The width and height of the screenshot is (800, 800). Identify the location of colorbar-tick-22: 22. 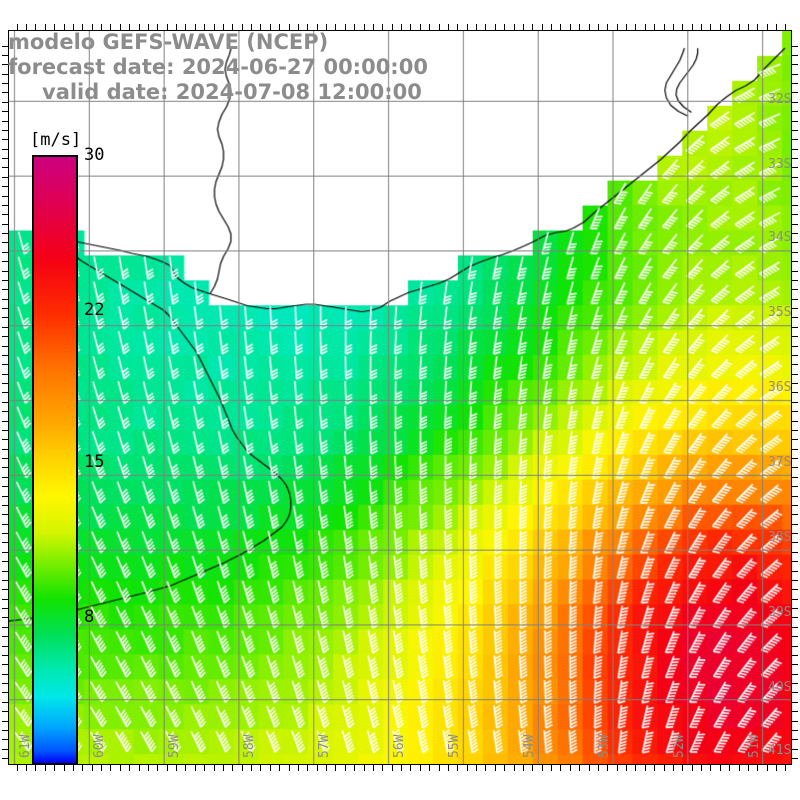
(94, 310).